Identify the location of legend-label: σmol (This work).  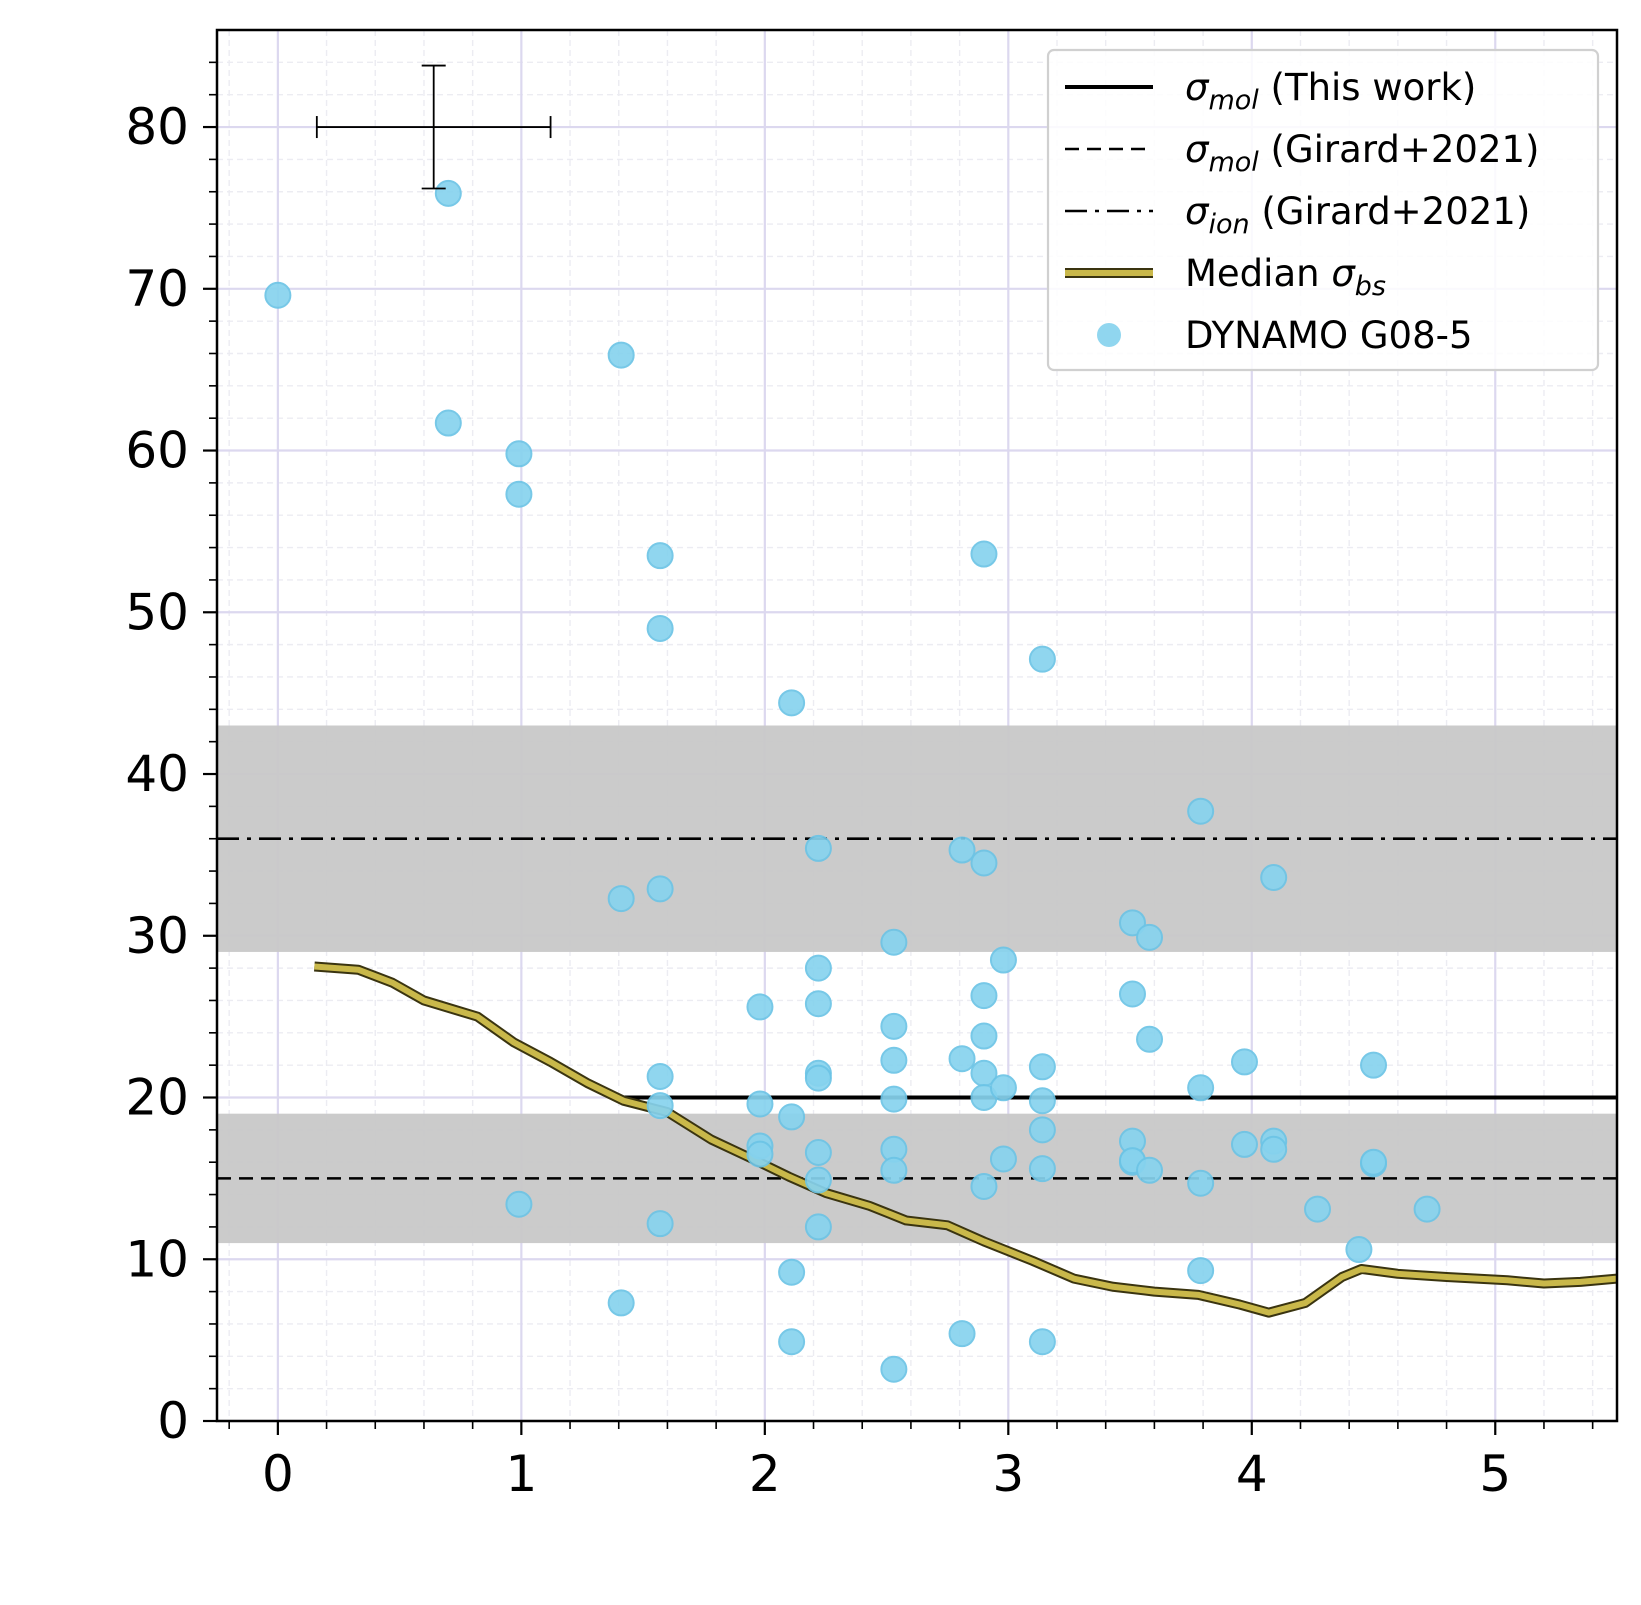
(1330, 91).